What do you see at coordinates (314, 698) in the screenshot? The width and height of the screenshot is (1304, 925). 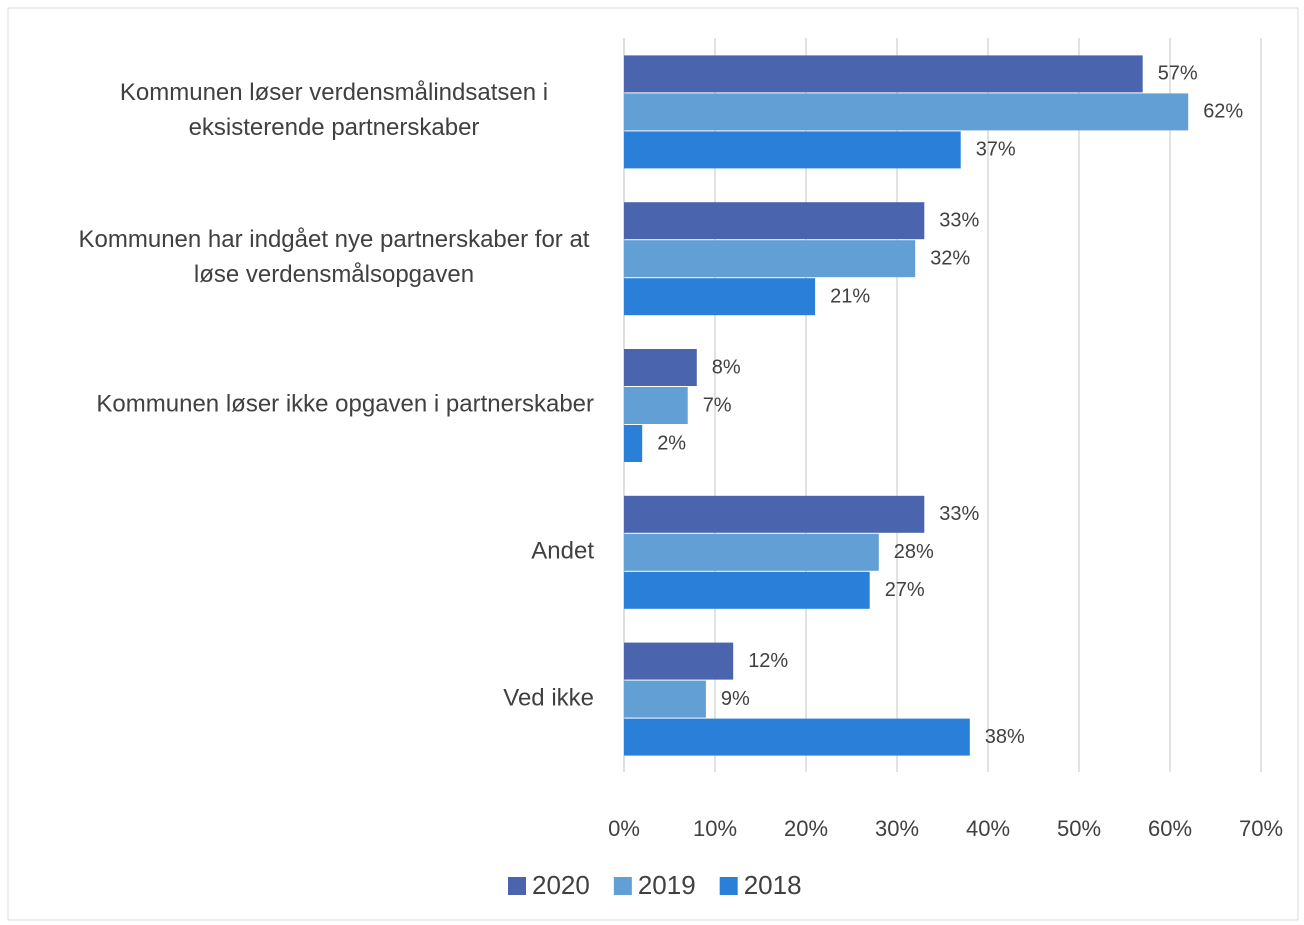 I see `category-label: Ved ikke` at bounding box center [314, 698].